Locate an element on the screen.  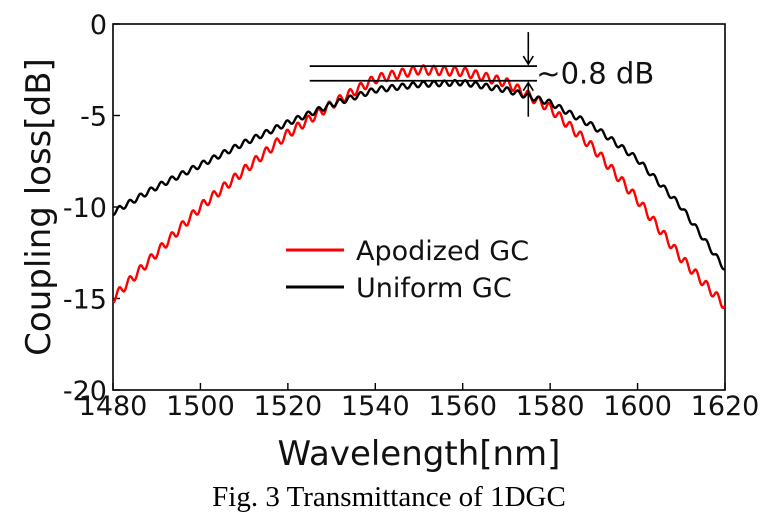
x-tick-label-1540: 1540 is located at coordinates (375, 406).